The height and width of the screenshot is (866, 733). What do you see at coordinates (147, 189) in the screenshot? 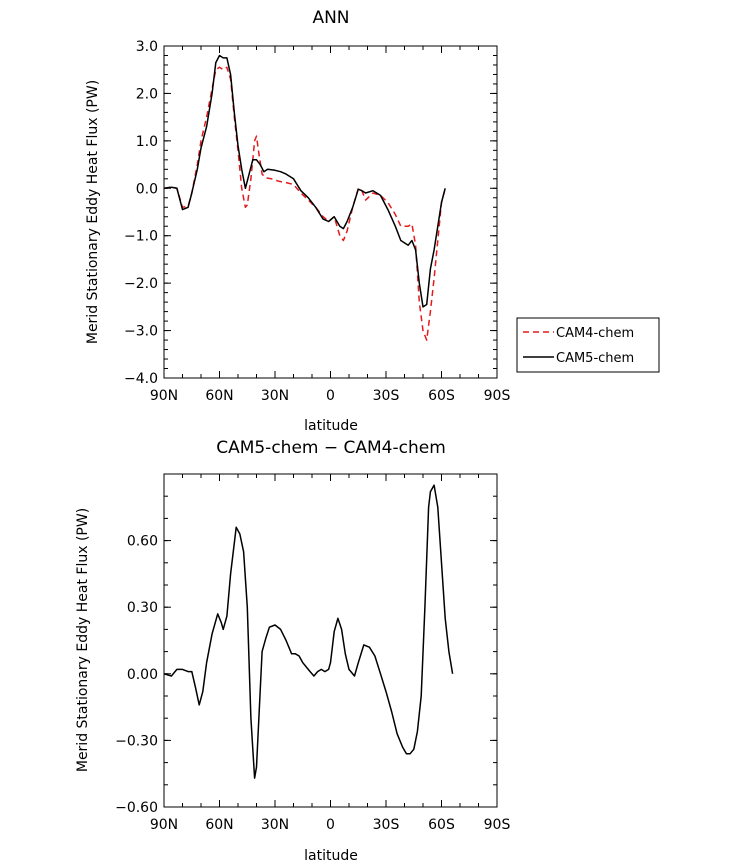
I see `y-tick-label: 0.0` at bounding box center [147, 189].